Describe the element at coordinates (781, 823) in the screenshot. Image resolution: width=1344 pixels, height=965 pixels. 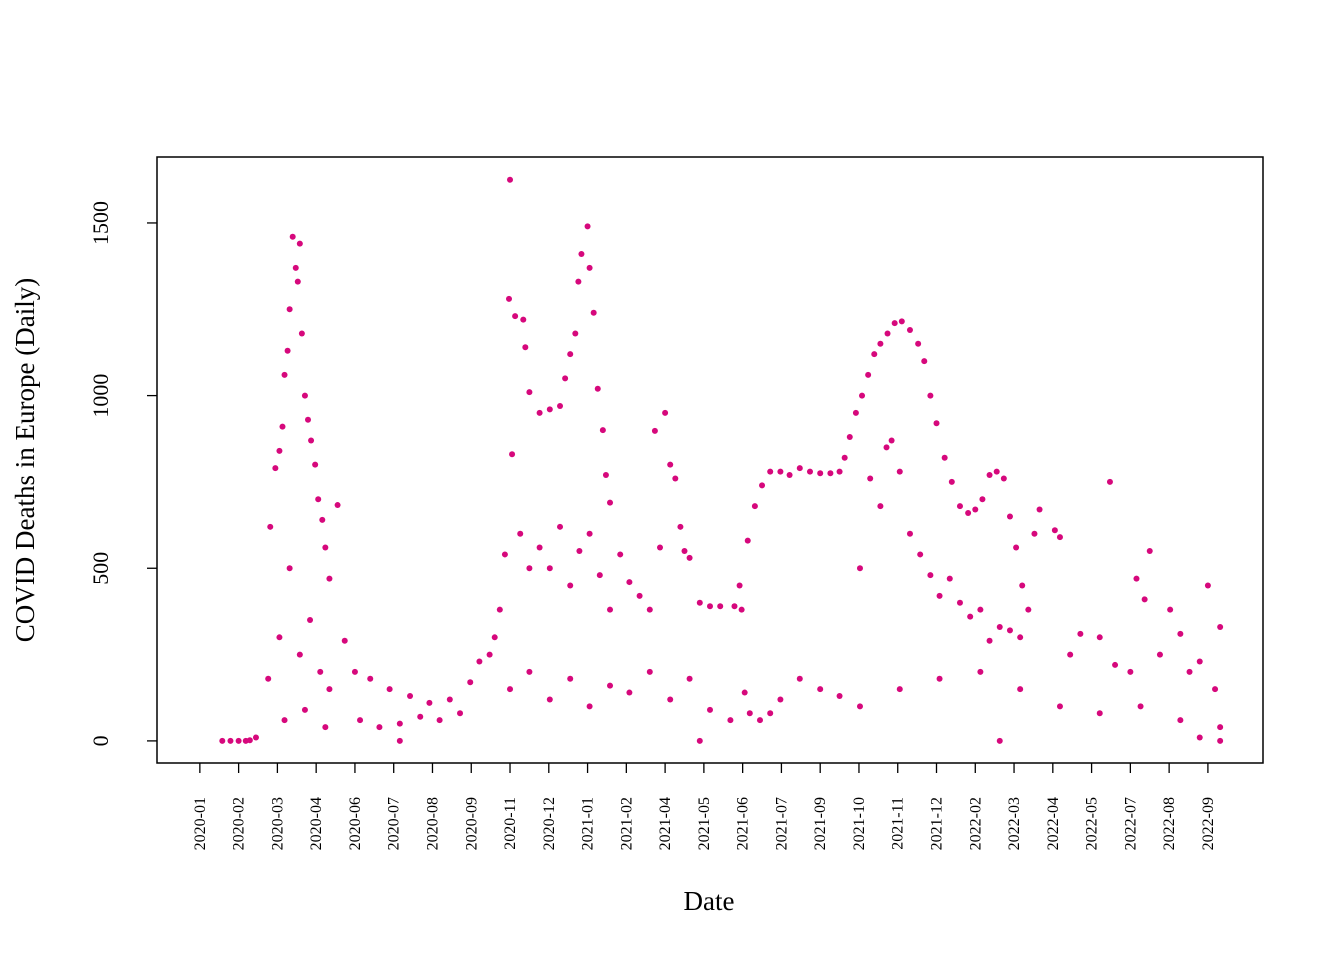
I see `x-tick-label: 2021-07` at that location.